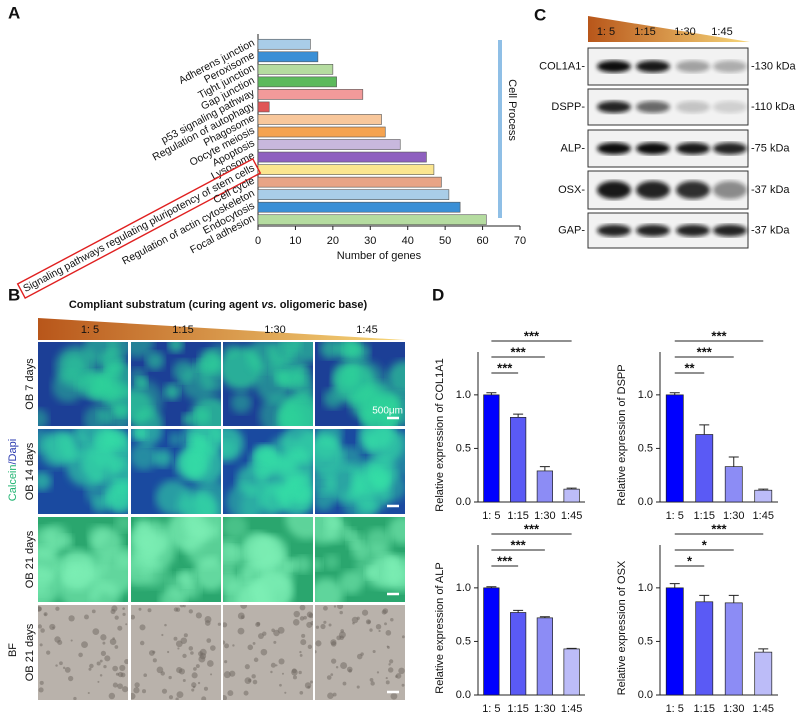 The height and width of the screenshot is (720, 800). What do you see at coordinates (562, 66) in the screenshot?
I see `protein-label: COL1A1-` at bounding box center [562, 66].